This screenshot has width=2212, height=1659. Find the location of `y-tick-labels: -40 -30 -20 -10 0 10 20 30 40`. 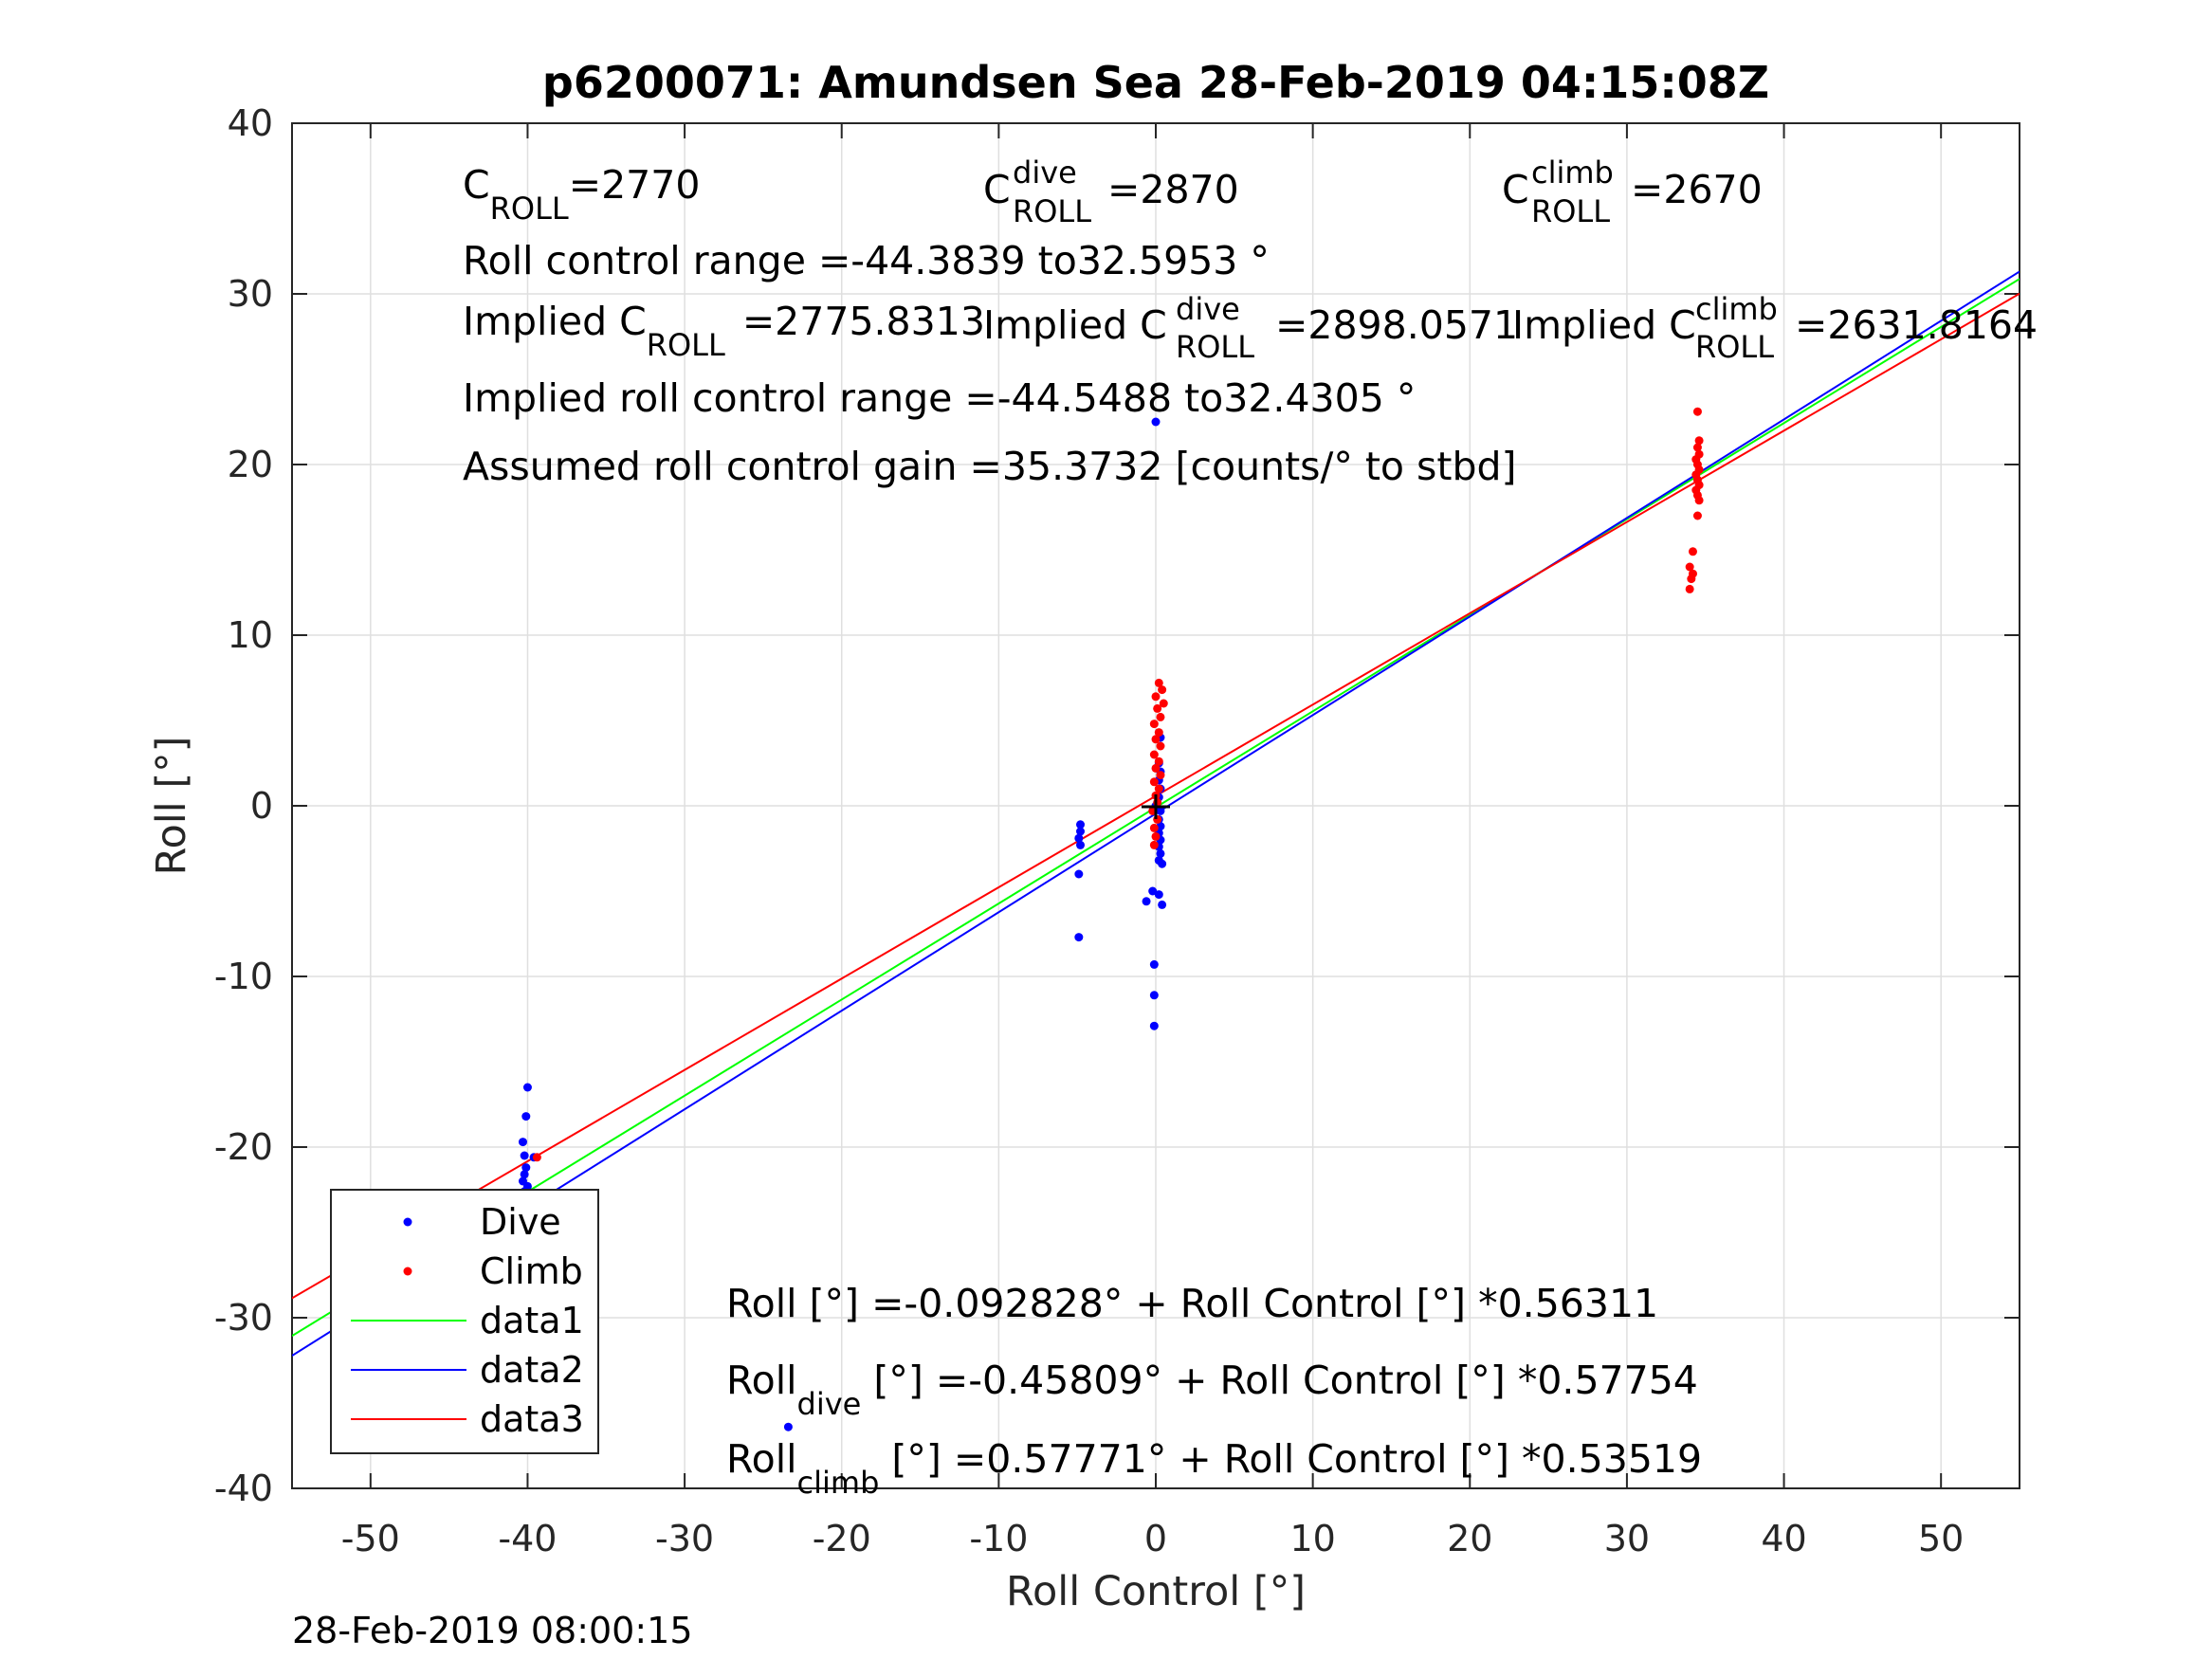

y-tick-labels: -40 -30 -20 -10 0 10 20 30 40 is located at coordinates (243, 805).